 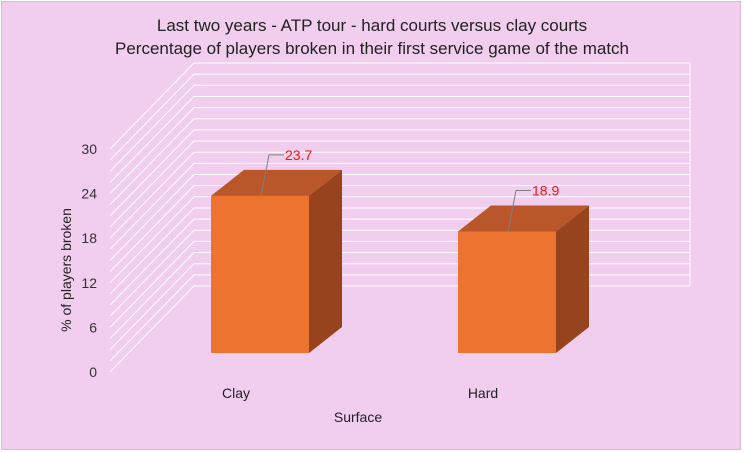 What do you see at coordinates (236, 393) in the screenshot?
I see `x-tick-label: Clay` at bounding box center [236, 393].